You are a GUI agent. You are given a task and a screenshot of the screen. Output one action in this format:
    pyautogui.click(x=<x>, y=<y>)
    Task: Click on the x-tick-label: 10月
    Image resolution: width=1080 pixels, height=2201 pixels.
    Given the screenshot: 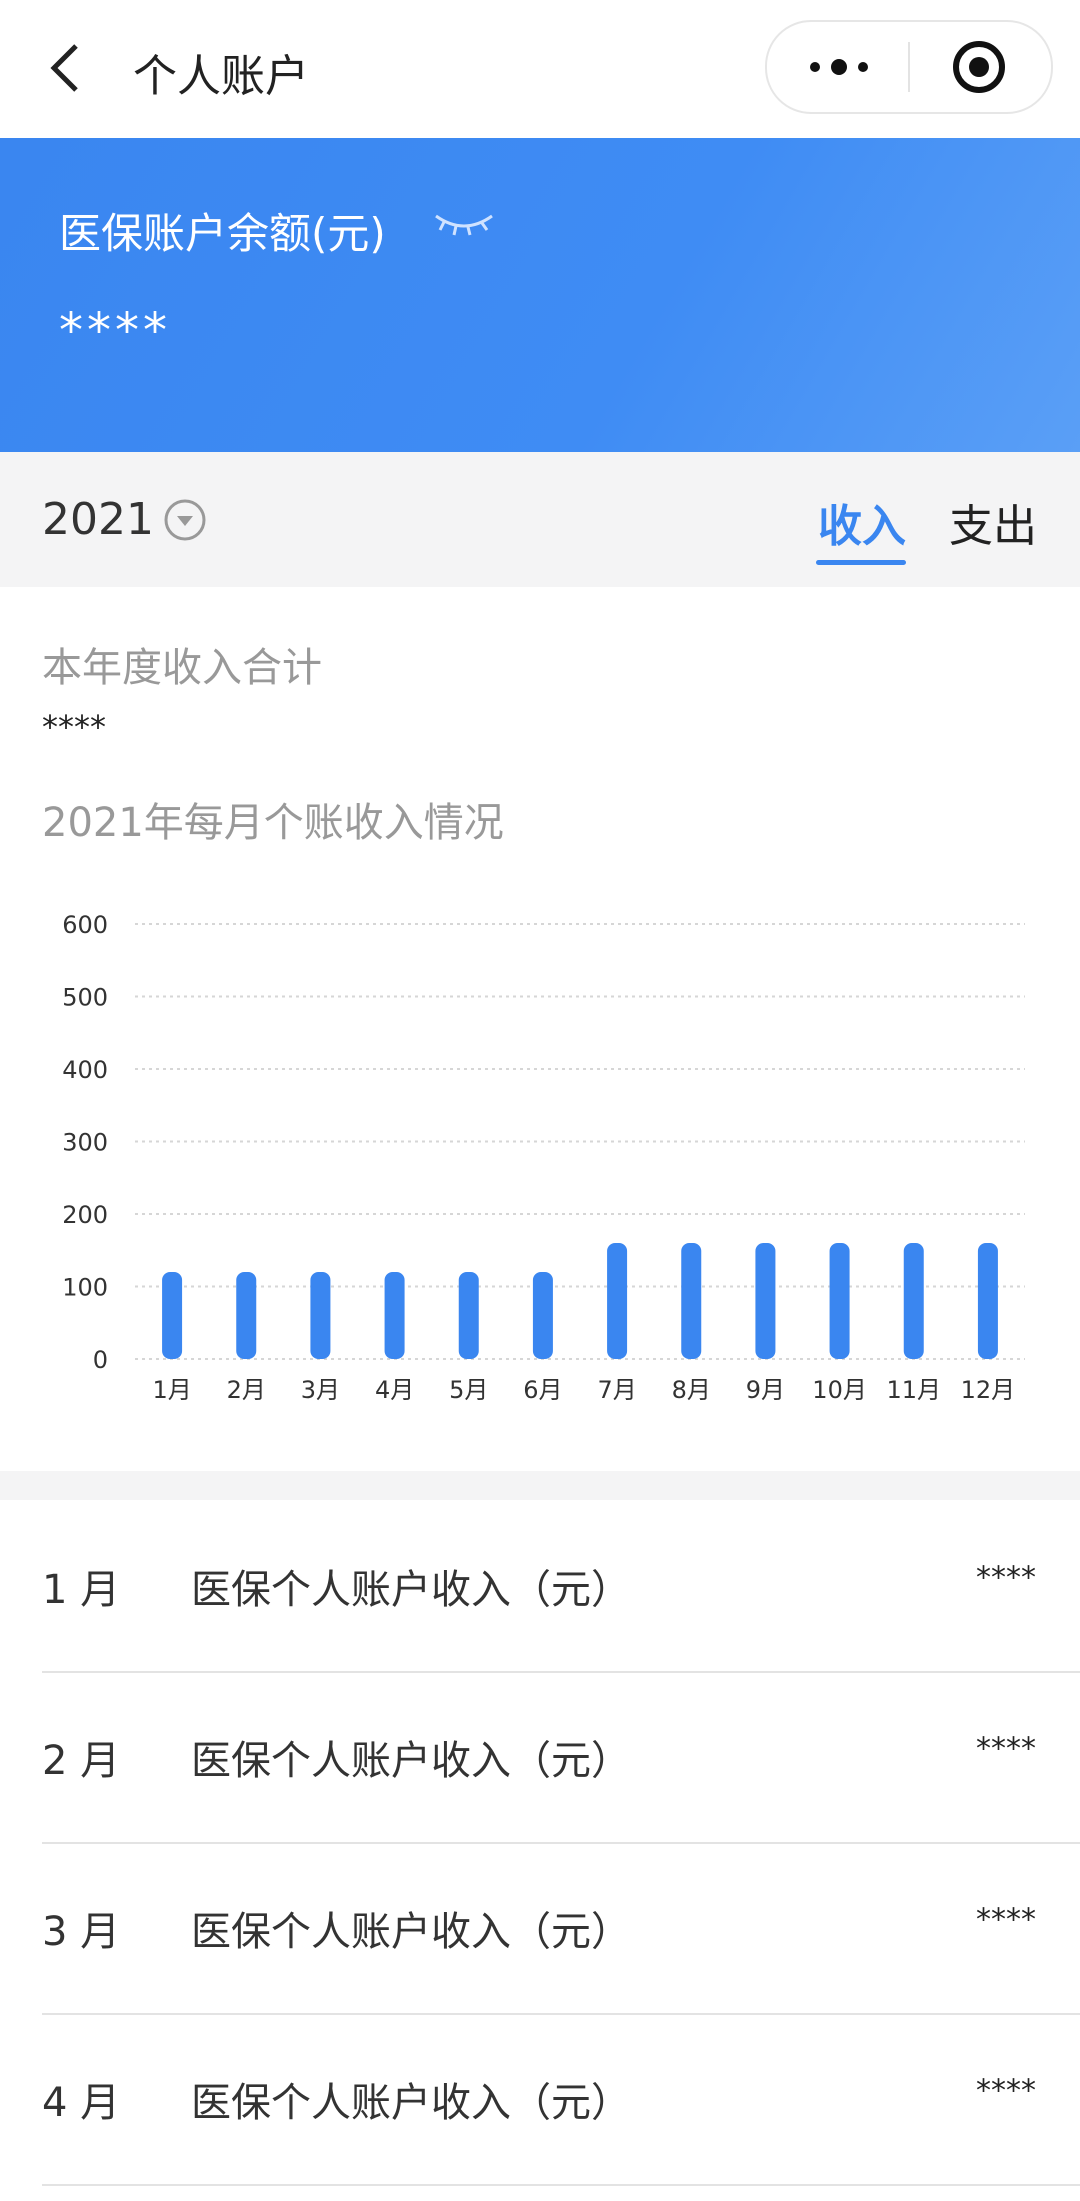 What is the action you would take?
    pyautogui.click(x=839, y=1390)
    